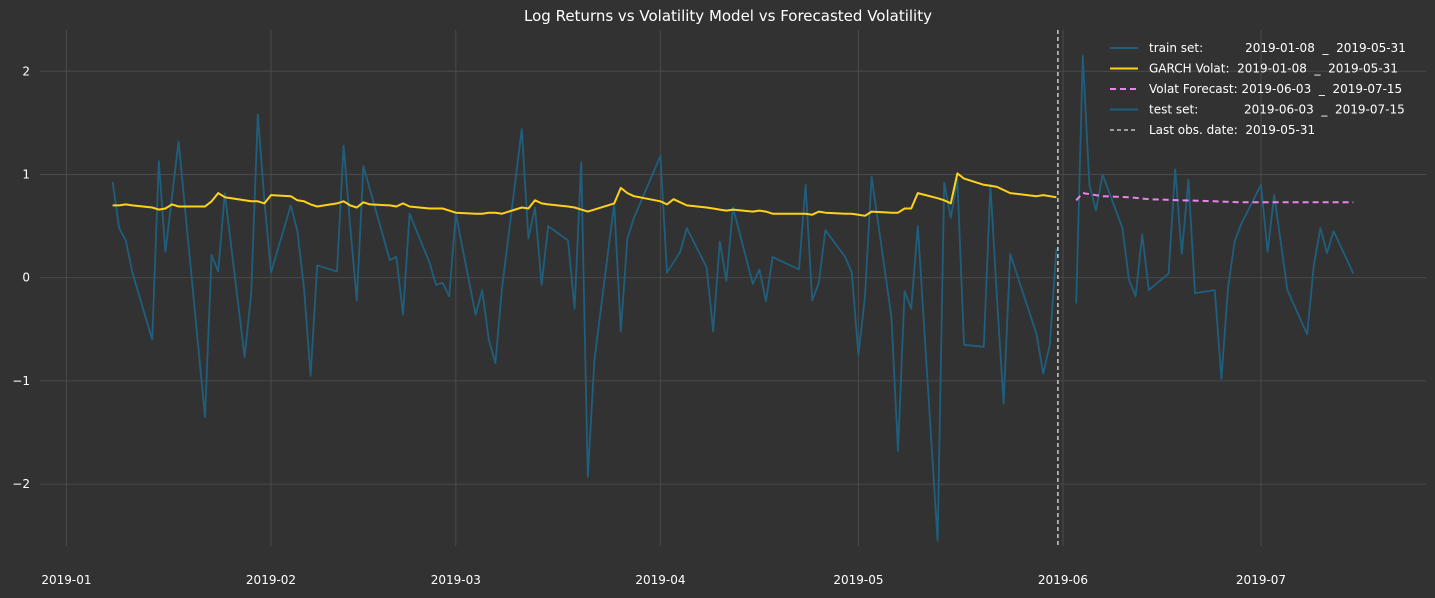 The image size is (1435, 598). What do you see at coordinates (660, 580) in the screenshot?
I see `x-tick-label: 2019-04` at bounding box center [660, 580].